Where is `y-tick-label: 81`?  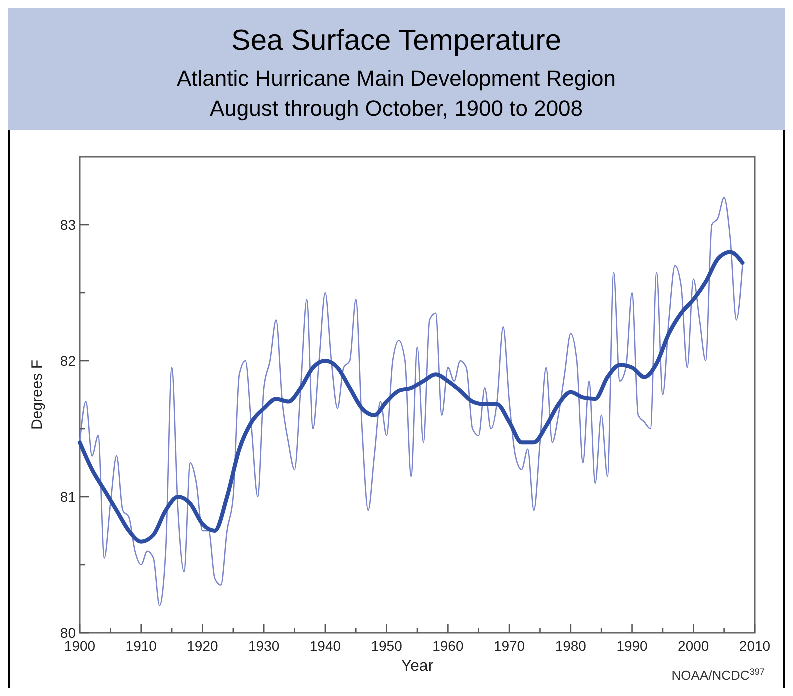 y-tick-label: 81 is located at coordinates (68, 497).